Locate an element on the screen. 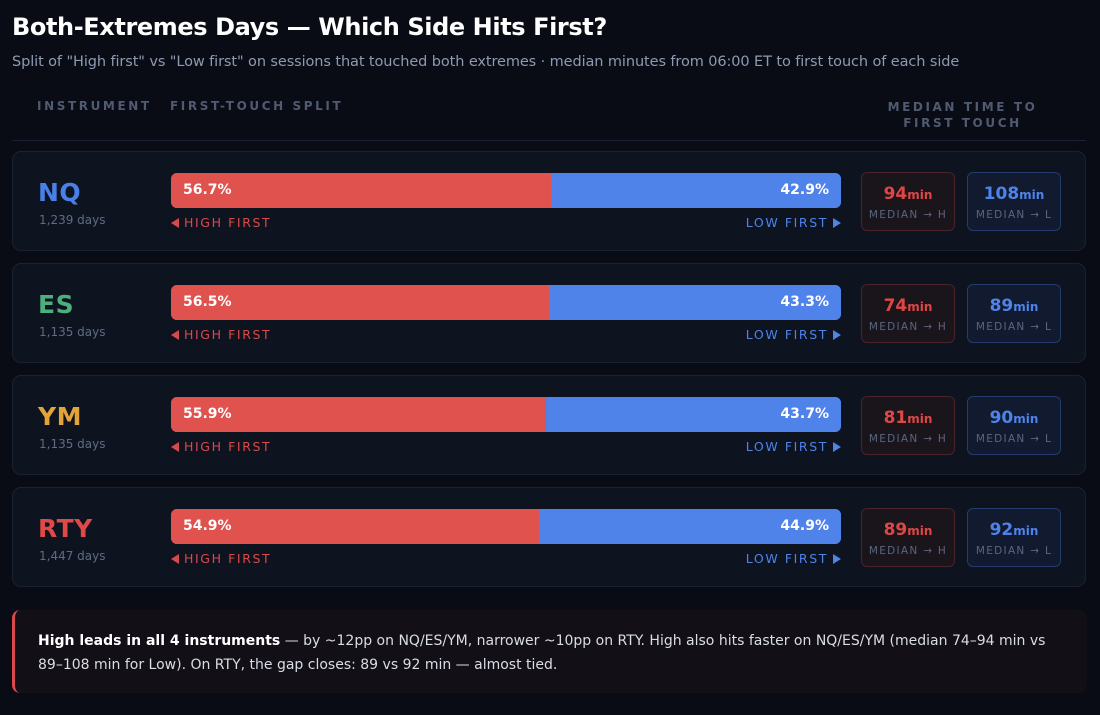 Image resolution: width=1100 pixels, height=715 pixels. median-low-value: 108 is located at coordinates (1001, 194).